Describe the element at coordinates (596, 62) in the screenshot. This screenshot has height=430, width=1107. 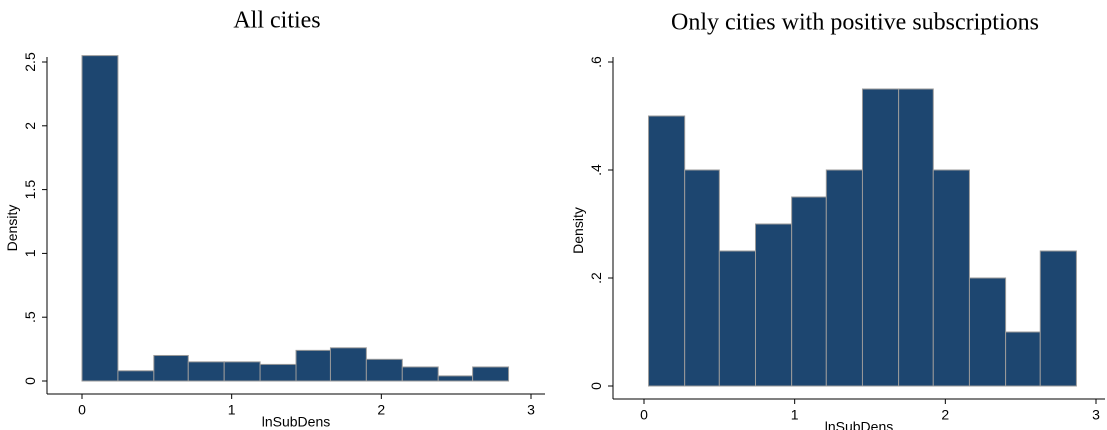
I see `y-tick-label: .6` at that location.